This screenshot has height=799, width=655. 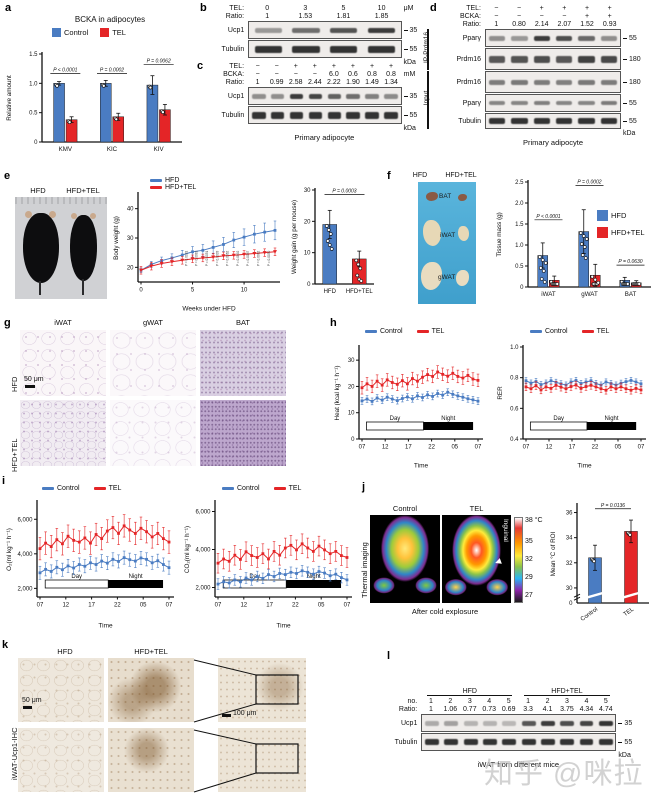 What do you see at coordinates (186, 258) in the screenshot?
I see `svg-text: P = 0.0181` at bounding box center [186, 258].